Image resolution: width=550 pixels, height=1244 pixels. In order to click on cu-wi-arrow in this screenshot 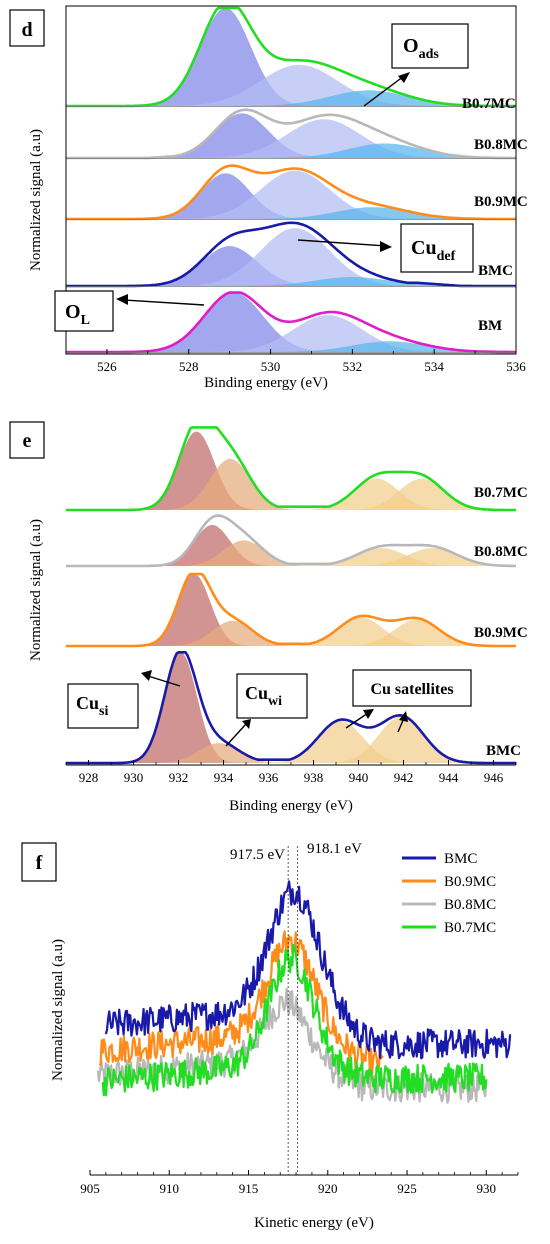, I will do `click(236, 735)`.